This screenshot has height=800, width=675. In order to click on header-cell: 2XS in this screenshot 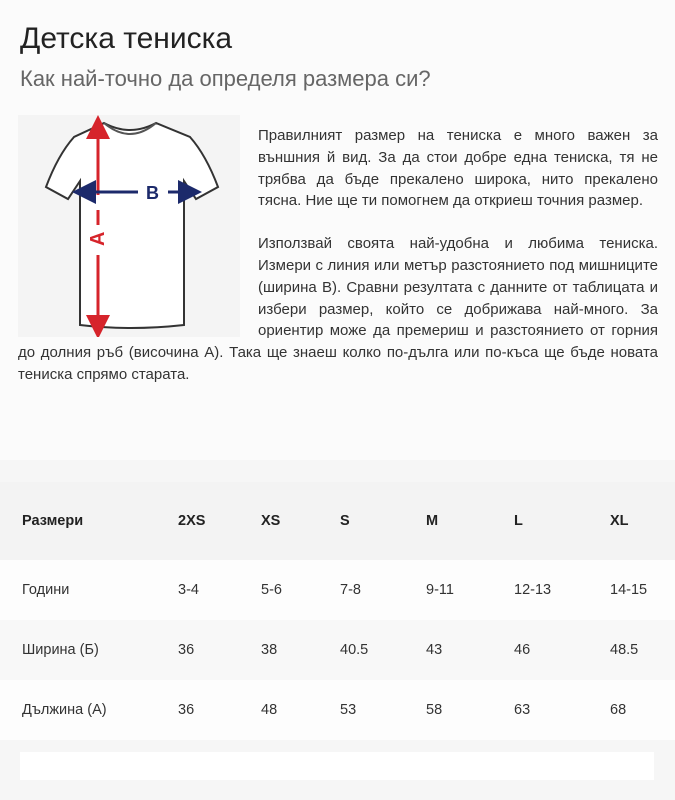, I will do `click(192, 521)`.